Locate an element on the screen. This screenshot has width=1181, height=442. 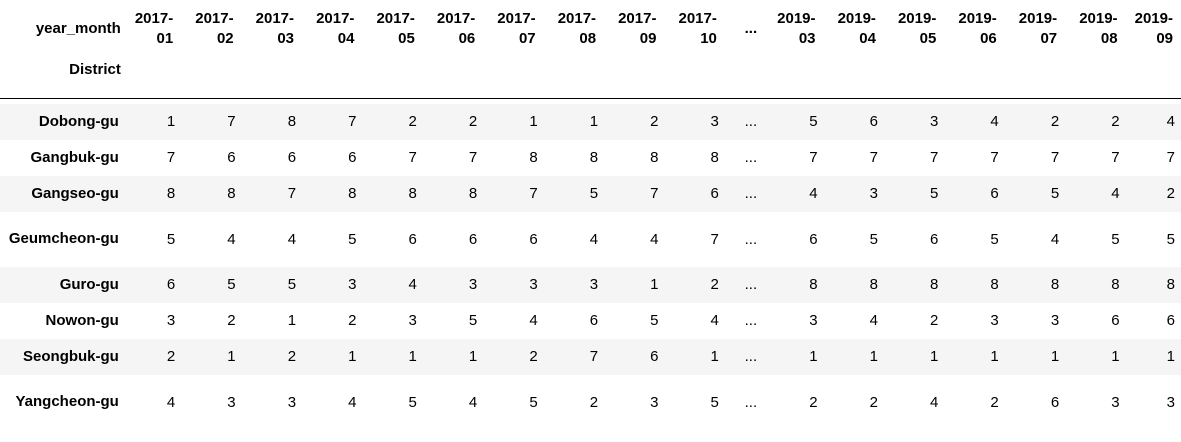
column-header: 2017-04 is located at coordinates (335, 28).